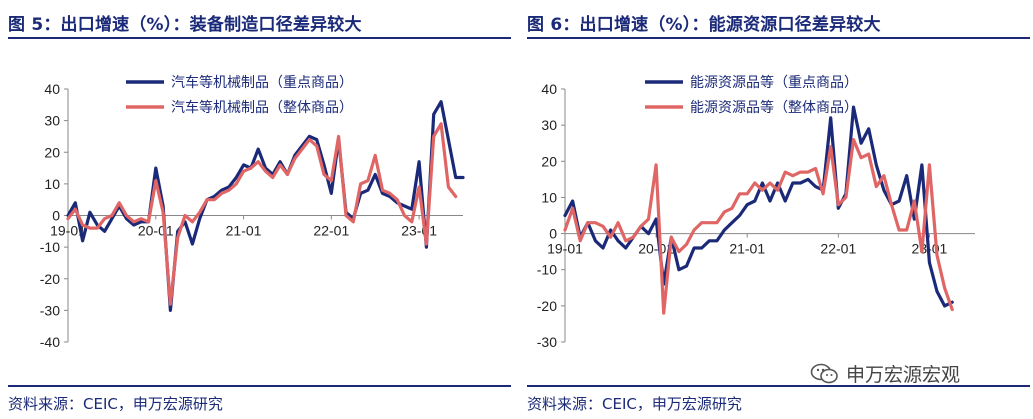 This screenshot has height=419, width=1033. I want to click on watermark-text: 申万宏源宏观, so click(903, 375).